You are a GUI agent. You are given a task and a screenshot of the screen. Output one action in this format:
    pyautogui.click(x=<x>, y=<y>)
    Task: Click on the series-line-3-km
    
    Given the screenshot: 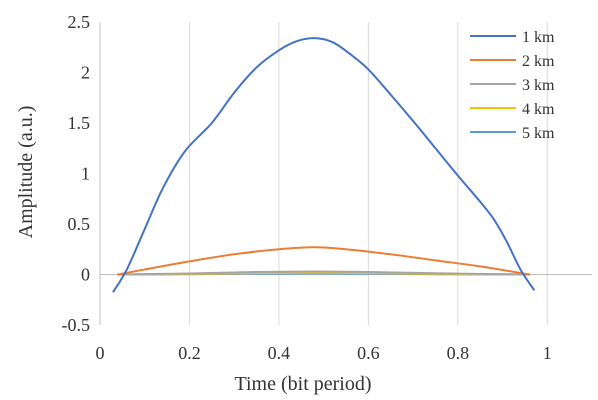 What is the action you would take?
    pyautogui.click(x=323, y=273)
    